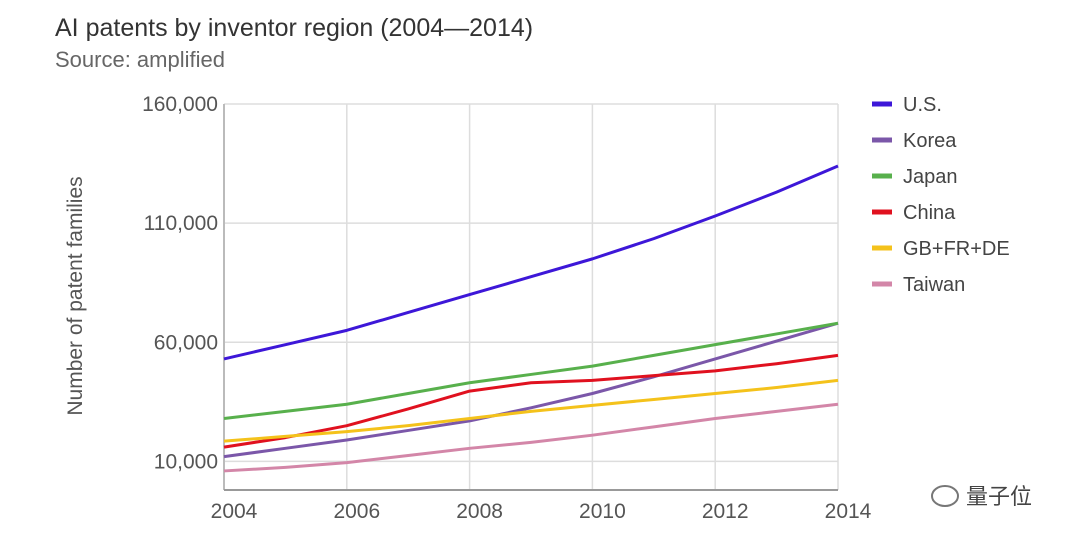  I want to click on x-tick-label: 2014, so click(848, 511).